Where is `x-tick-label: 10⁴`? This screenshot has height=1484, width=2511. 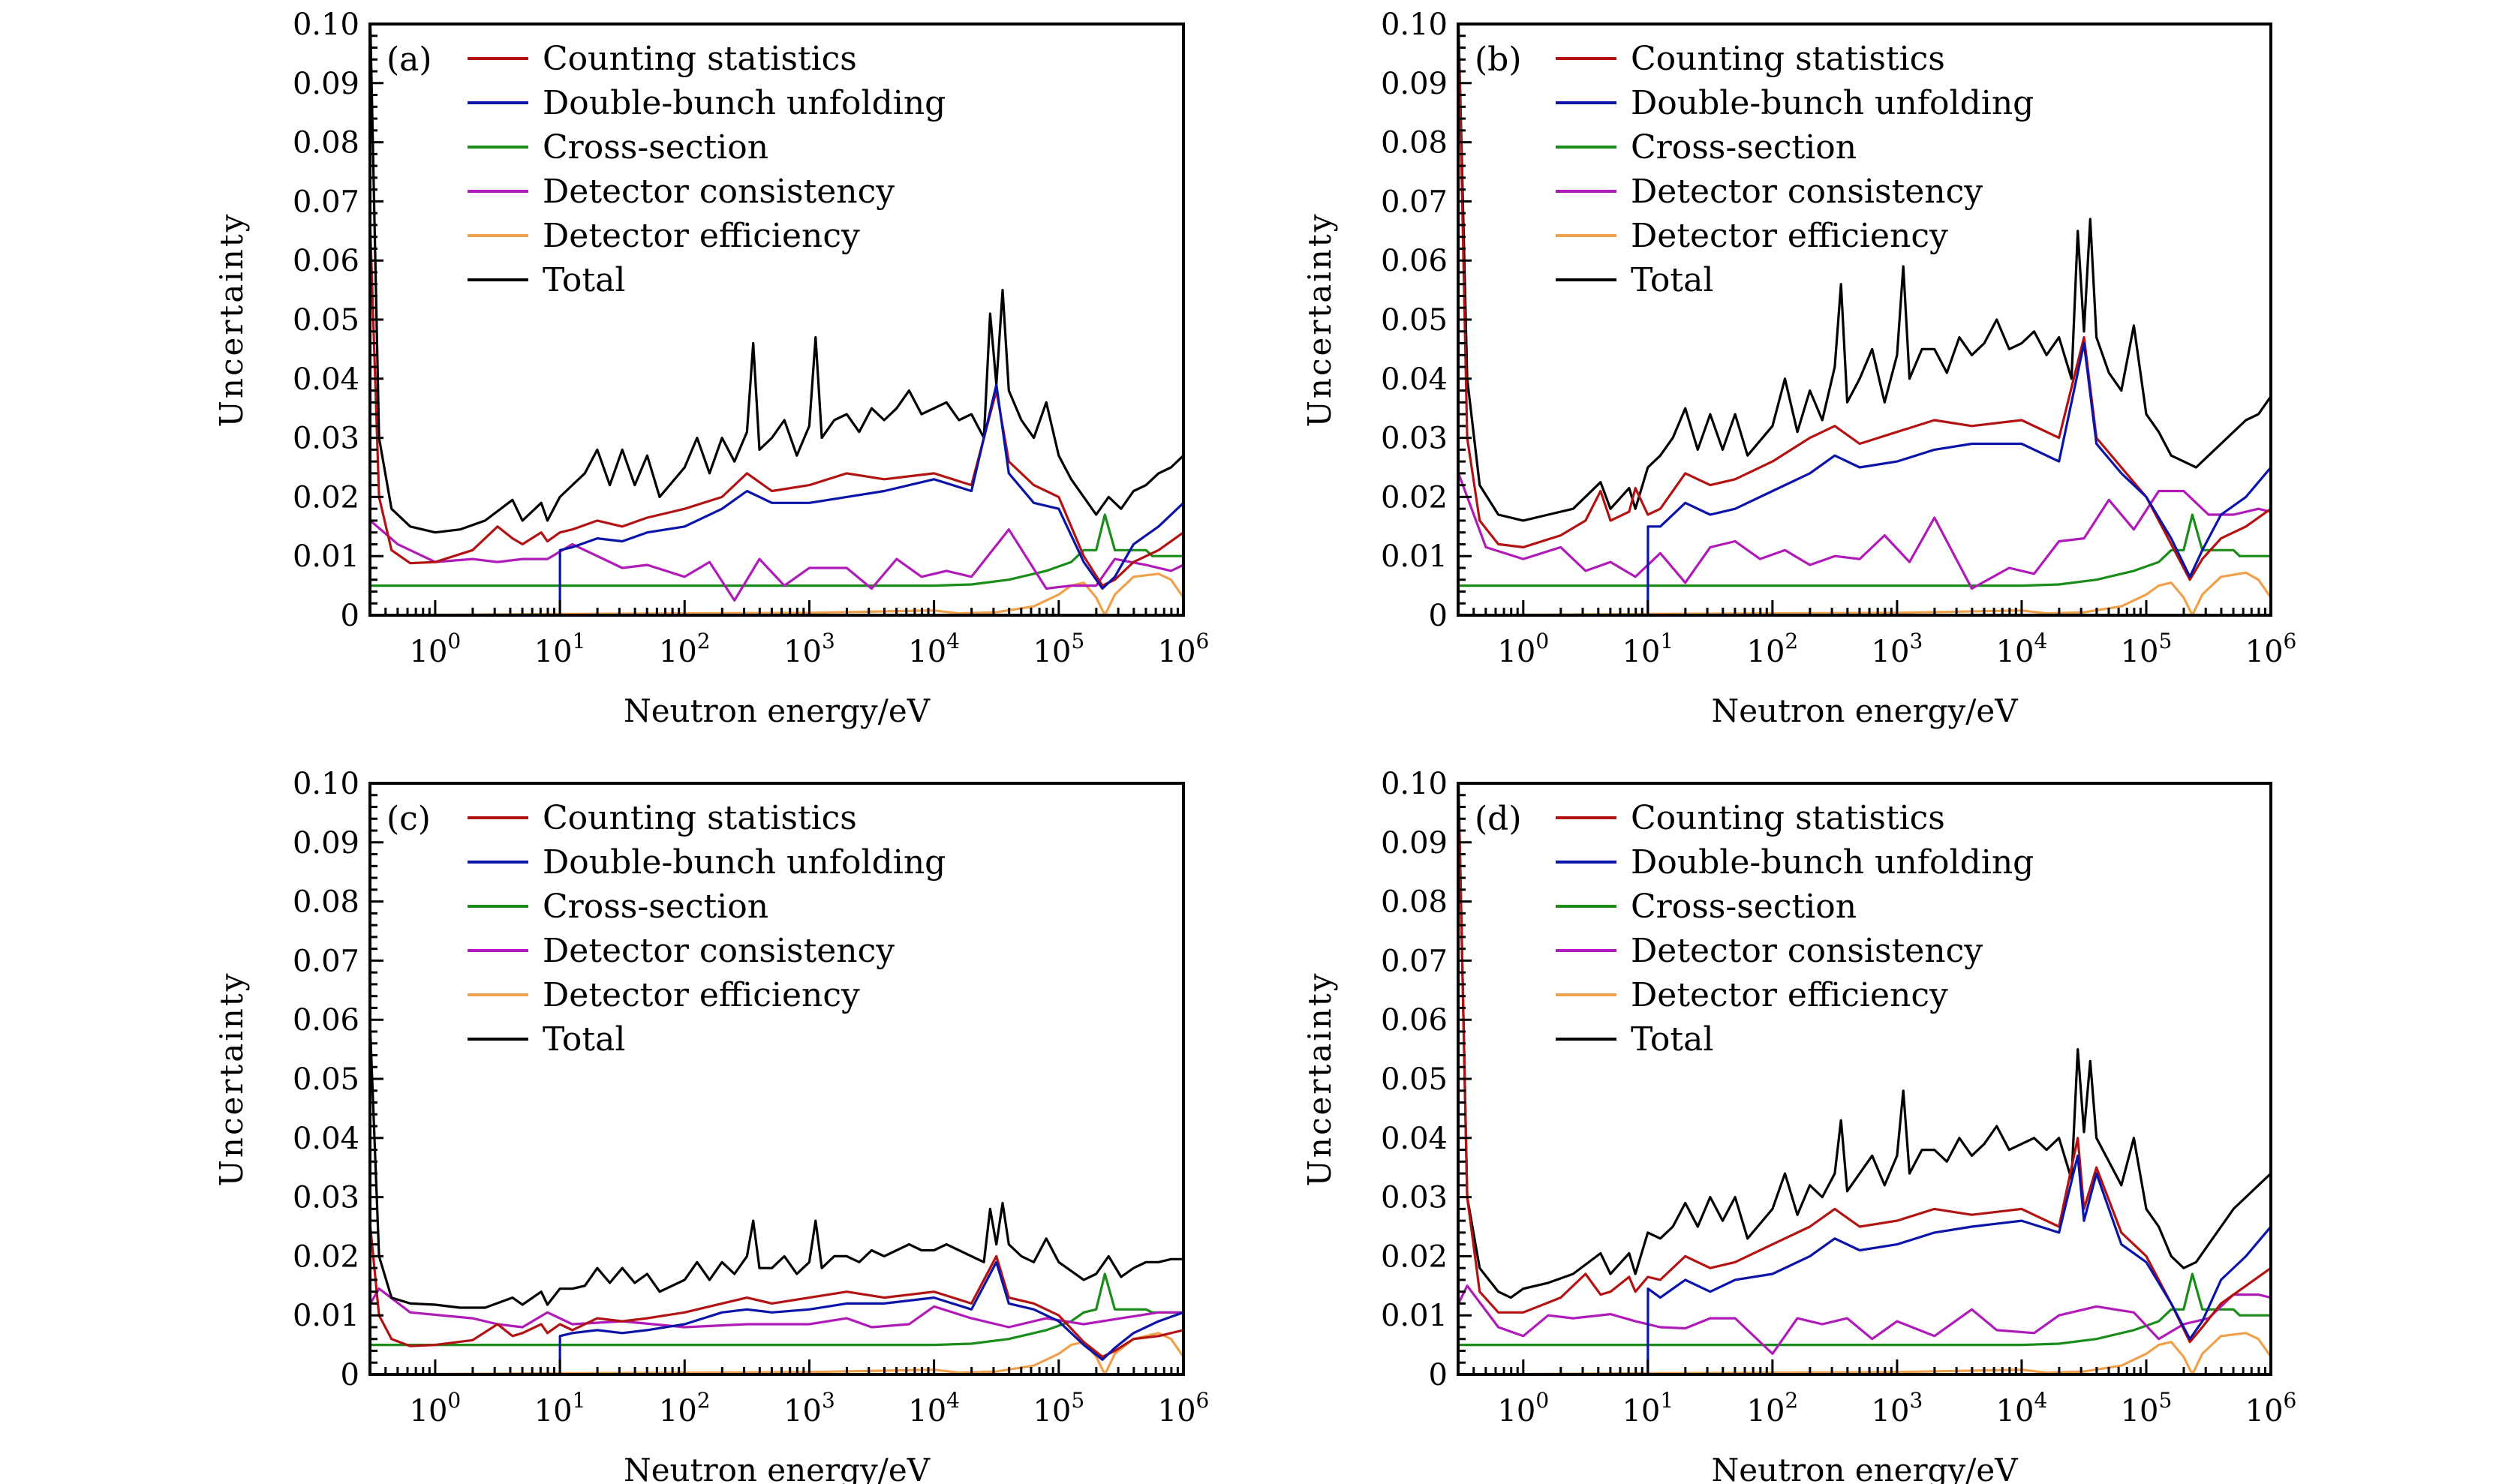
x-tick-label: 10⁴ is located at coordinates (2022, 1408).